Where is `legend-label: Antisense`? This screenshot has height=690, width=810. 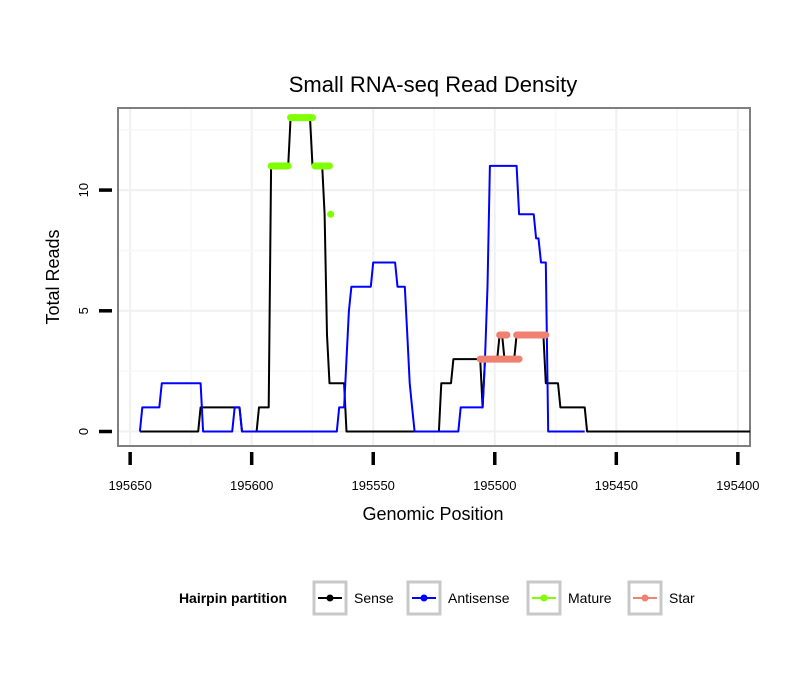 legend-label: Antisense is located at coordinates (479, 598).